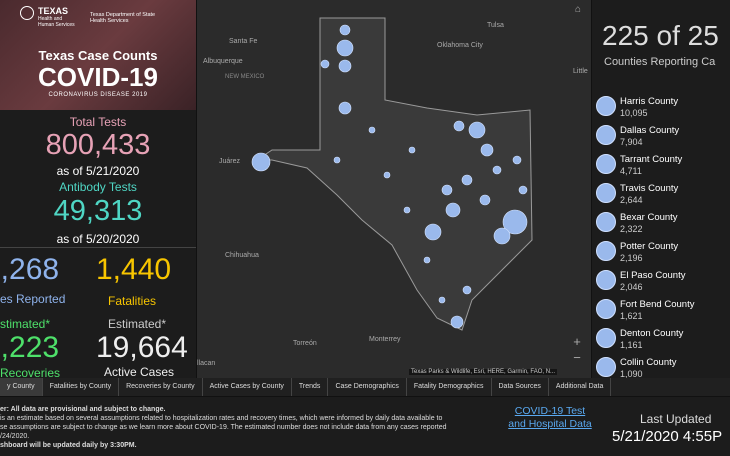  Describe the element at coordinates (578, 9) in the screenshot. I see `home-button: ⌂` at that location.